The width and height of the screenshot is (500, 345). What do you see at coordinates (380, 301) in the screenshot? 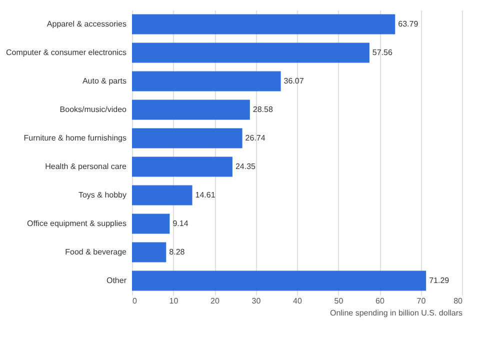
I see `x-tick-label: 60` at bounding box center [380, 301].